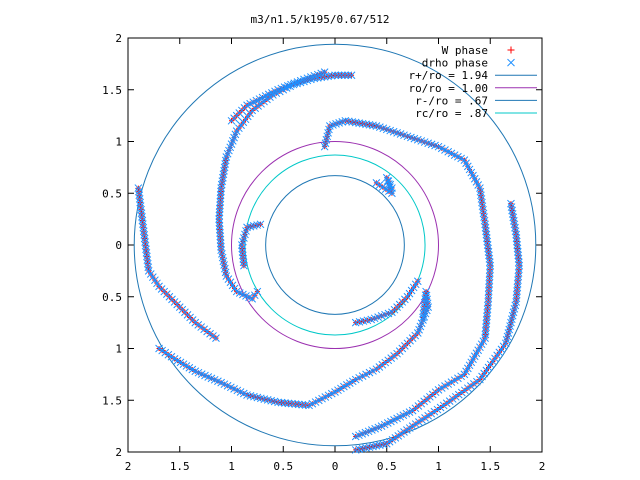 This screenshot has height=480, width=640. I want to click on w-phase-point, so click(511, 50).